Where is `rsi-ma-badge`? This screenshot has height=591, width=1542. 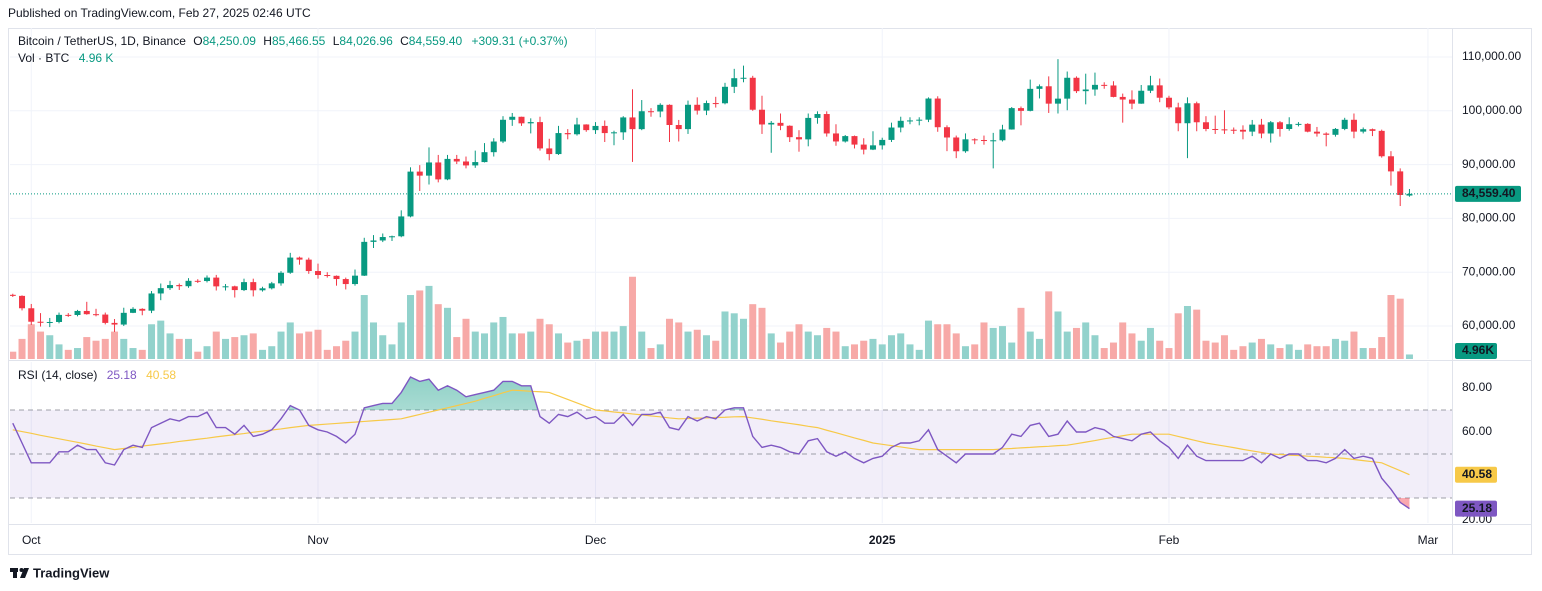
rsi-ma-badge is located at coordinates (1476, 474).